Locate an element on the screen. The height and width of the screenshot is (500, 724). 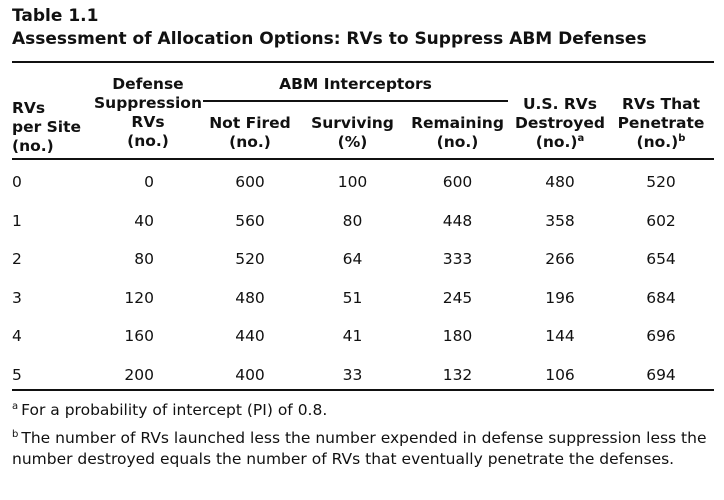
cell-penetrate: 654 is located at coordinates (661, 259).